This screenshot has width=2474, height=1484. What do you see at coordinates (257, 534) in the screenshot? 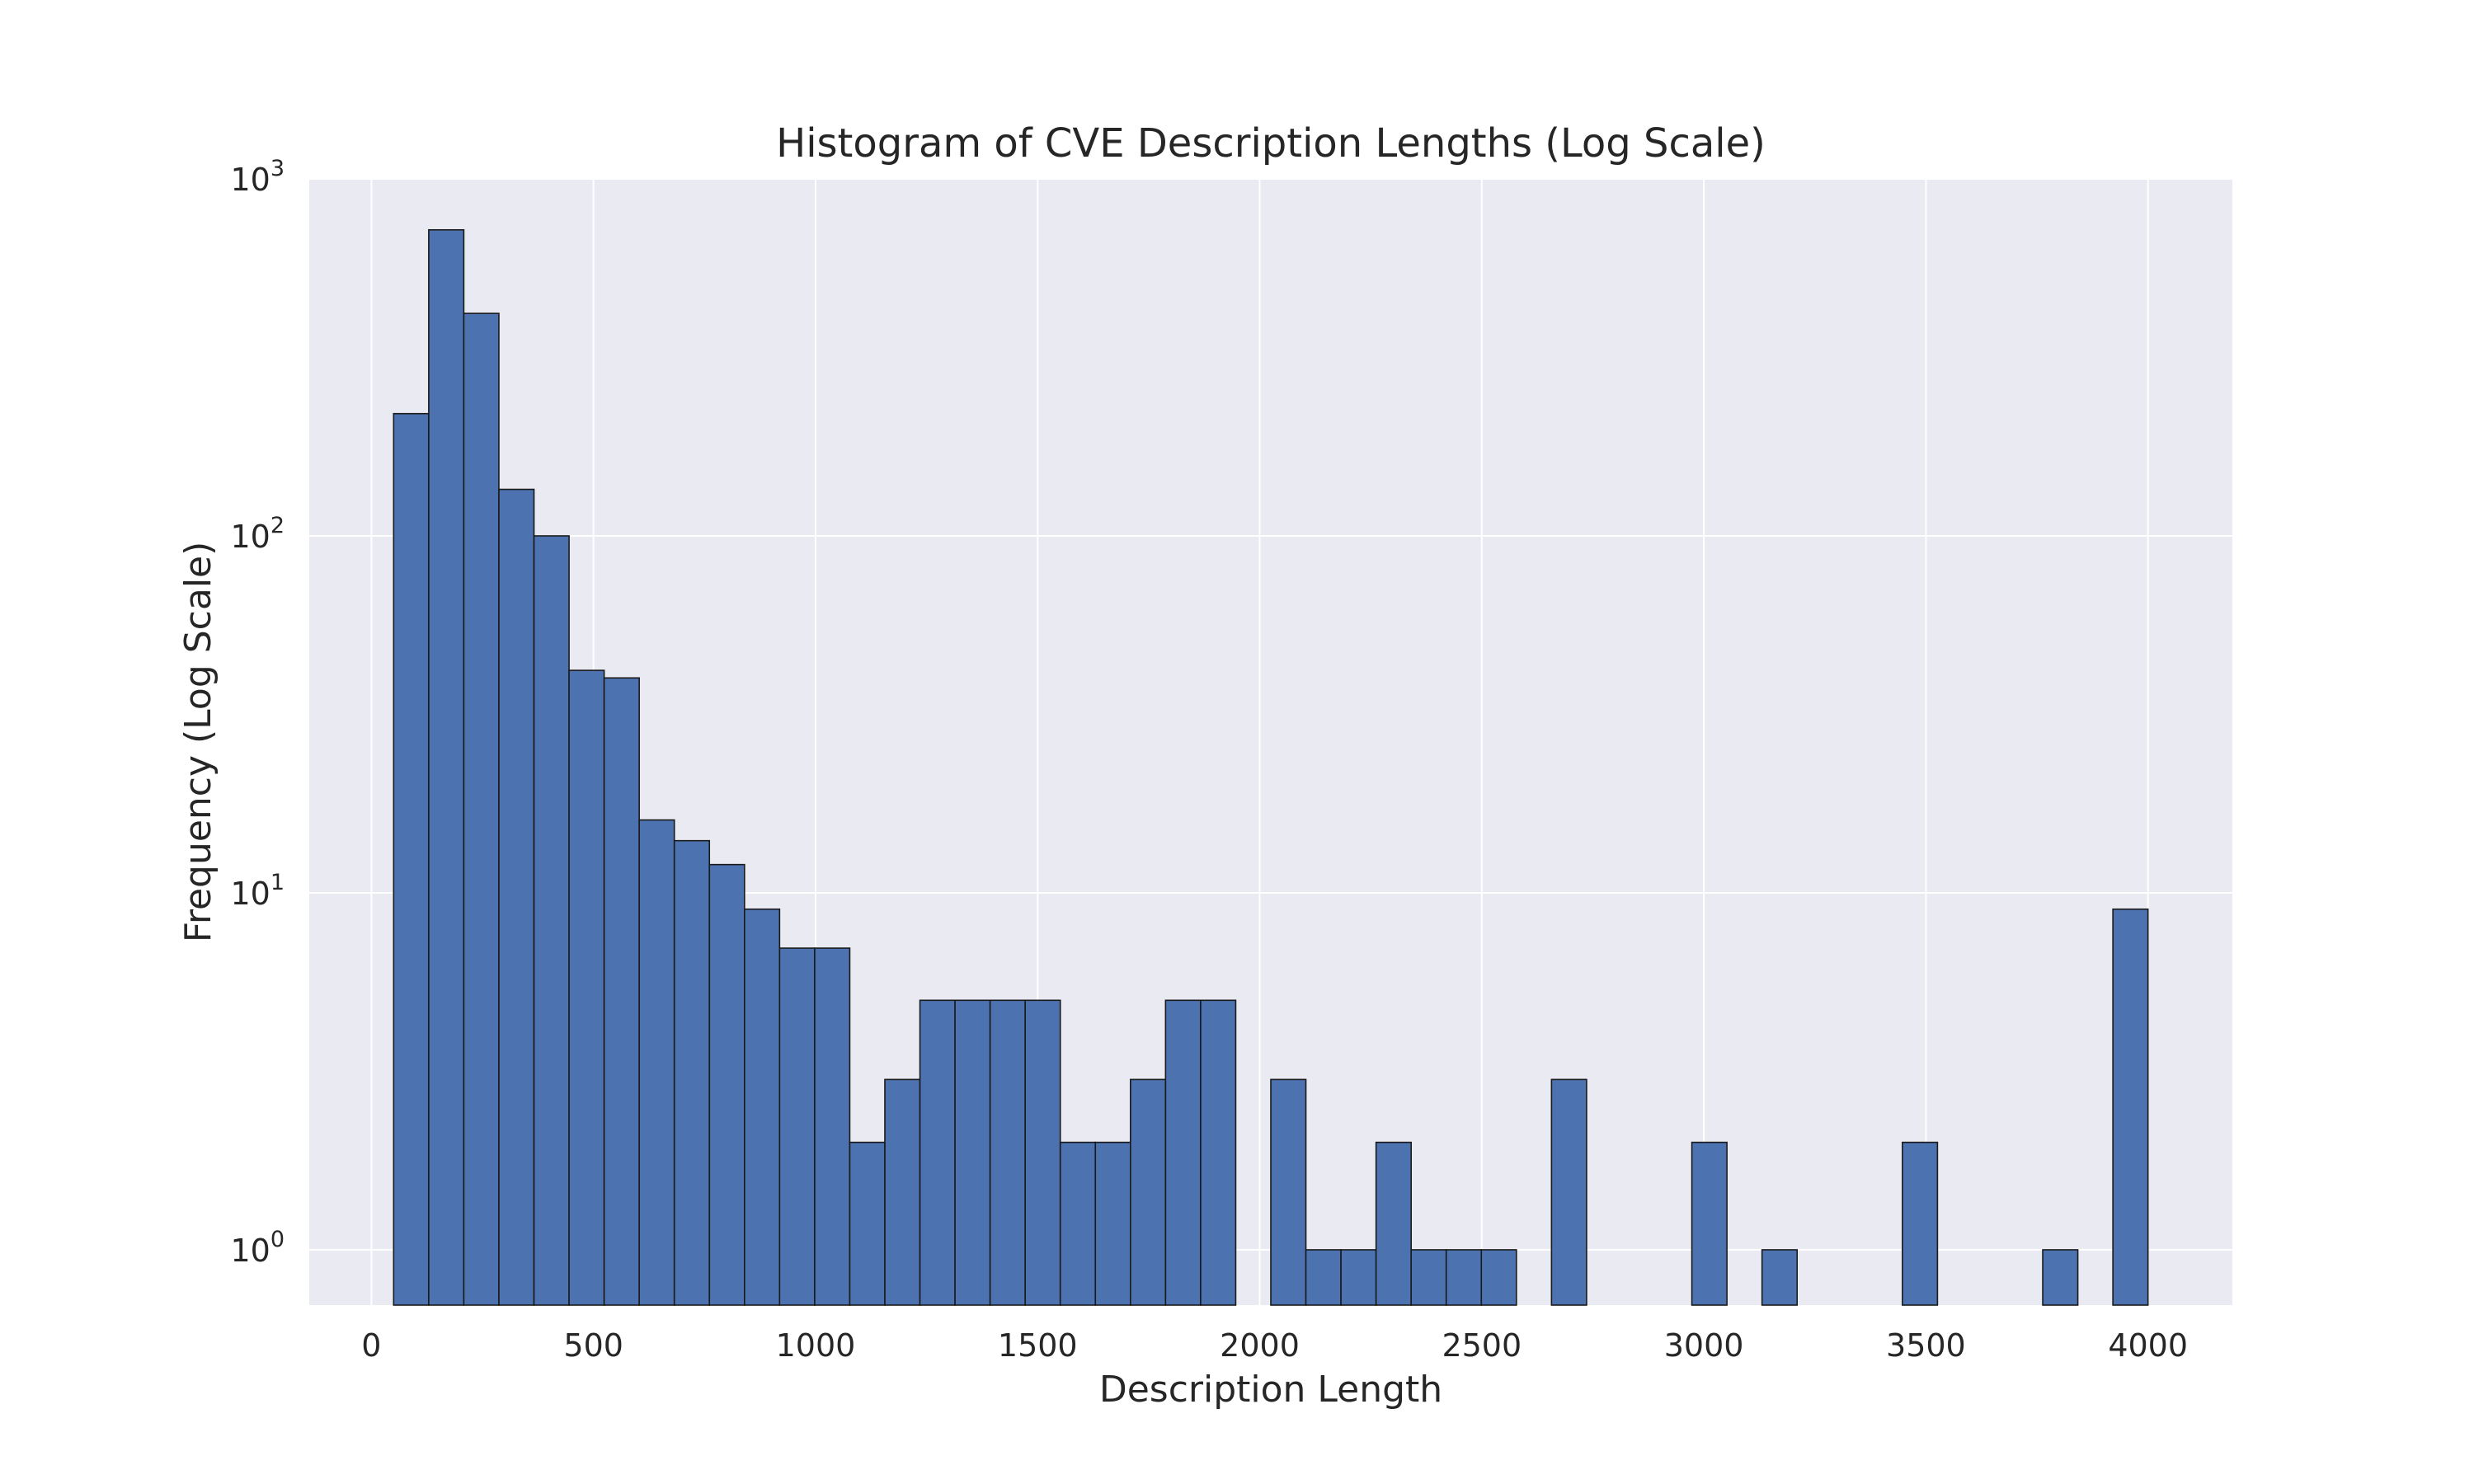
I see `y-tick-label: 10²` at bounding box center [257, 534].